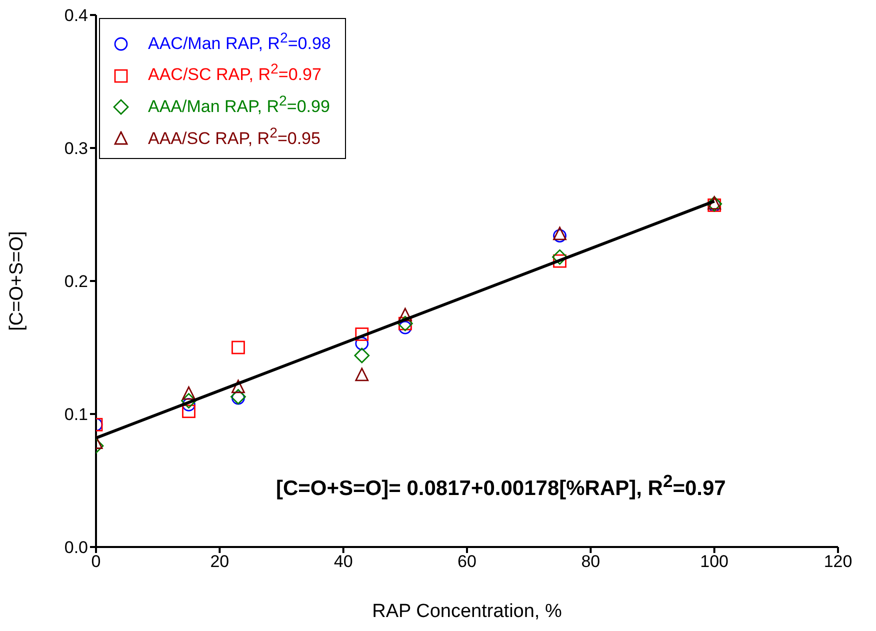 The image size is (876, 631). Describe the element at coordinates (76, 148) in the screenshot. I see `y-tick-label: 0.3` at that location.